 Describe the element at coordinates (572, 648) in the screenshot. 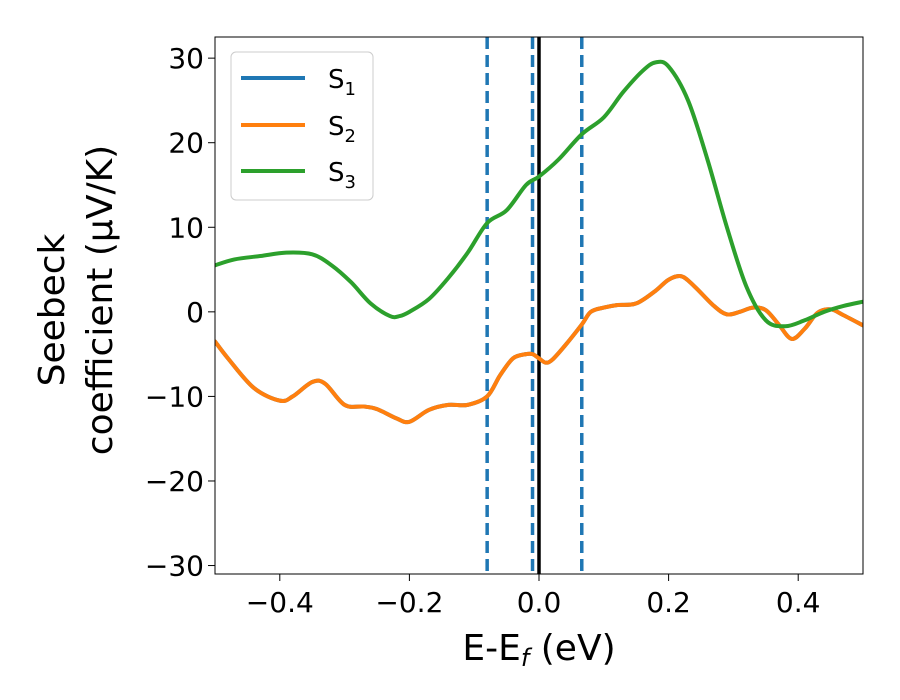

I see `x-axis-title-unit: (eV)` at that location.